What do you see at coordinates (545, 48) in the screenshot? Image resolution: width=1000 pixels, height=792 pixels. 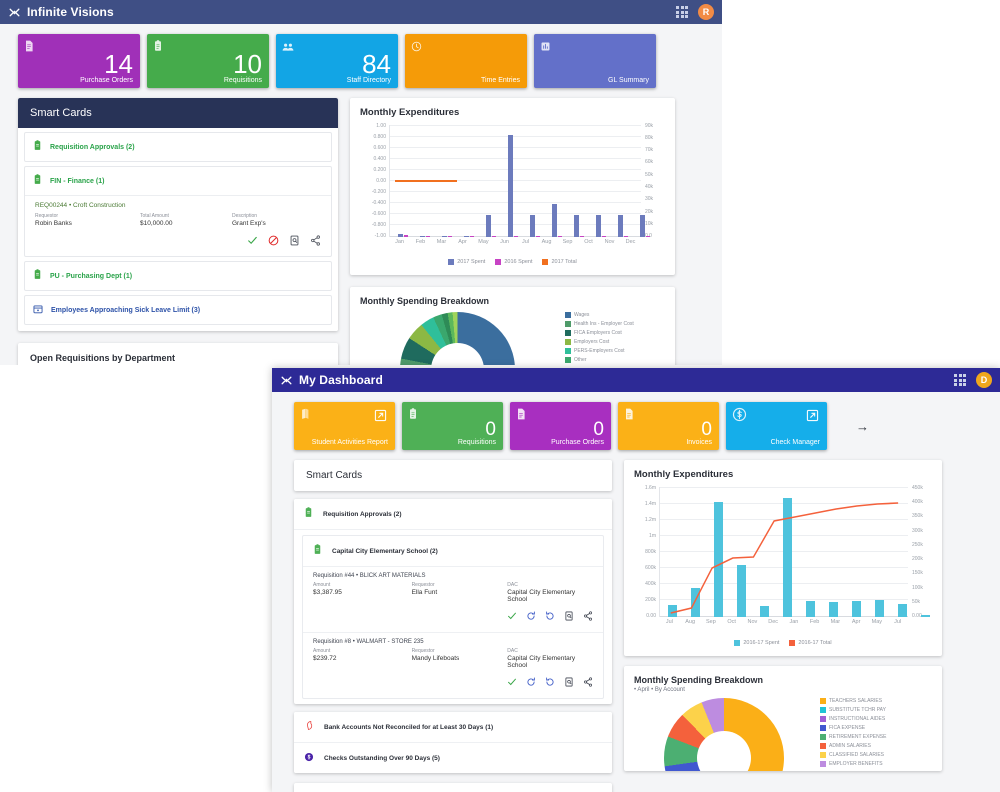 I see `ledger-icon` at bounding box center [545, 48].